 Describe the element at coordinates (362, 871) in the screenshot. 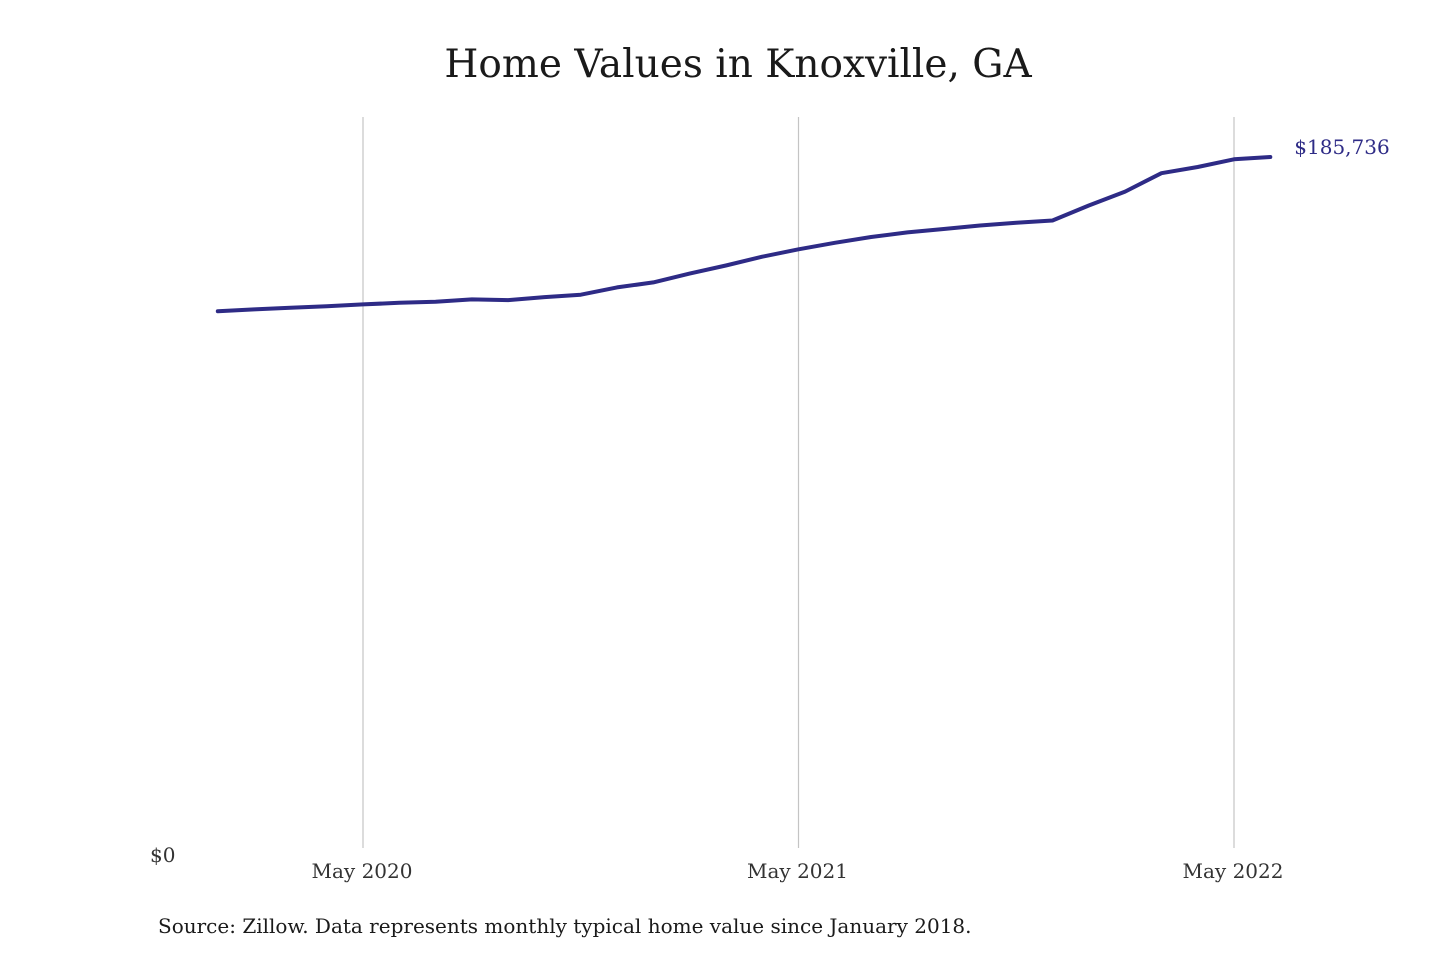

I see `x-tick-label: May 2020` at that location.